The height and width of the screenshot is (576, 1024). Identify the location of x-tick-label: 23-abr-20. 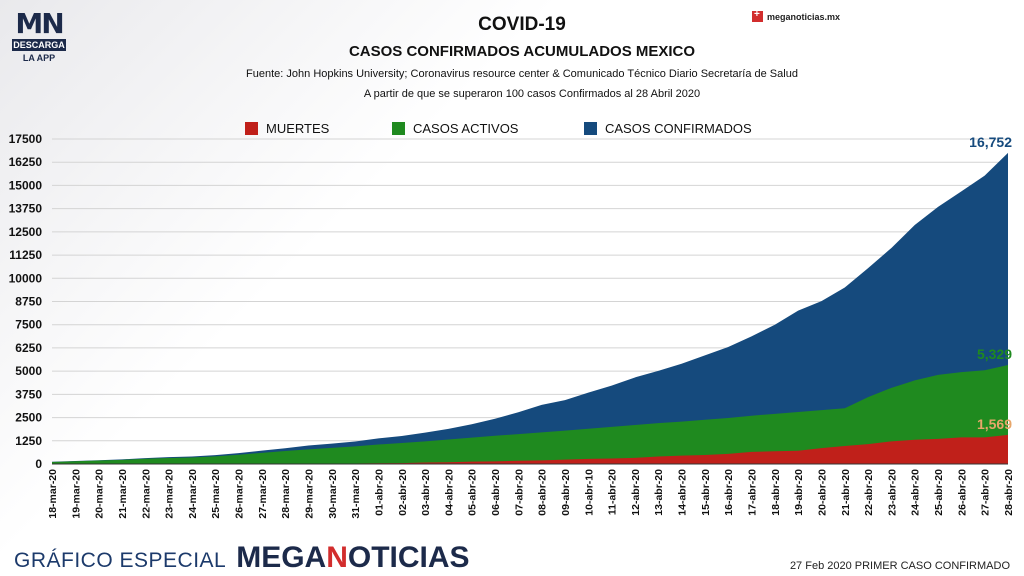
(892, 492).